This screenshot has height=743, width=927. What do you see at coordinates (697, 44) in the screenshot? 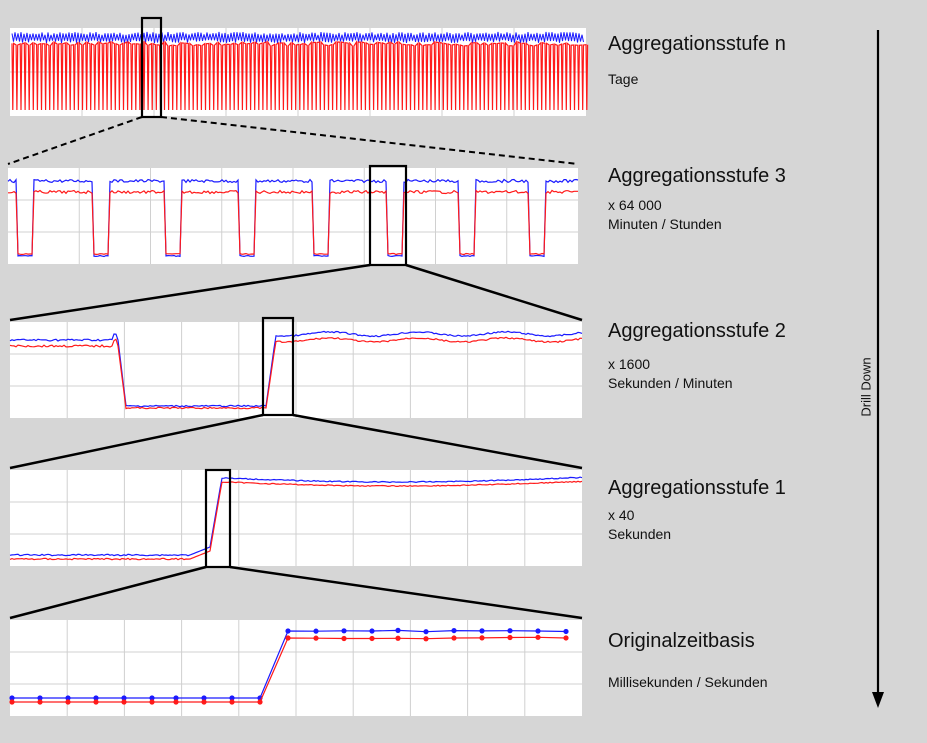
I see `level-n-title: Aggregationsstufe n` at bounding box center [697, 44].